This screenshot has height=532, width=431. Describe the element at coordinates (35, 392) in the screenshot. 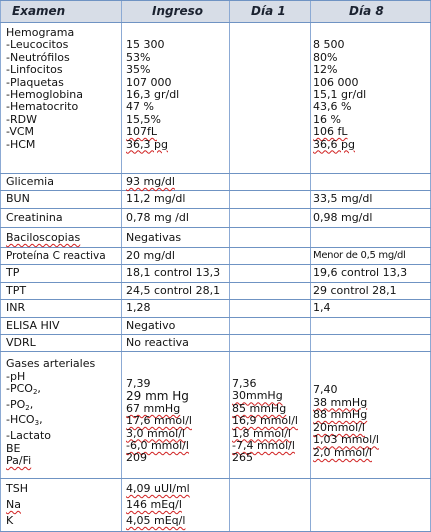

I see `pco2-subscript: 2` at that location.